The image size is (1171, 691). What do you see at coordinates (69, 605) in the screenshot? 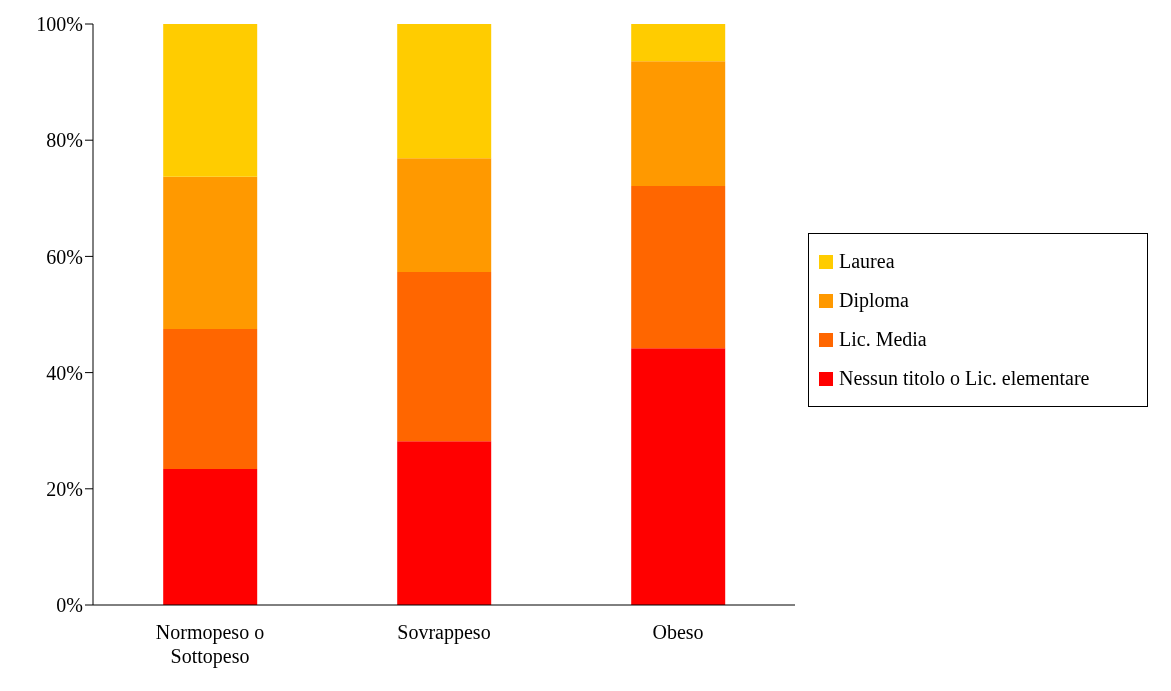
I see `y-tick-label: 0%` at bounding box center [69, 605].